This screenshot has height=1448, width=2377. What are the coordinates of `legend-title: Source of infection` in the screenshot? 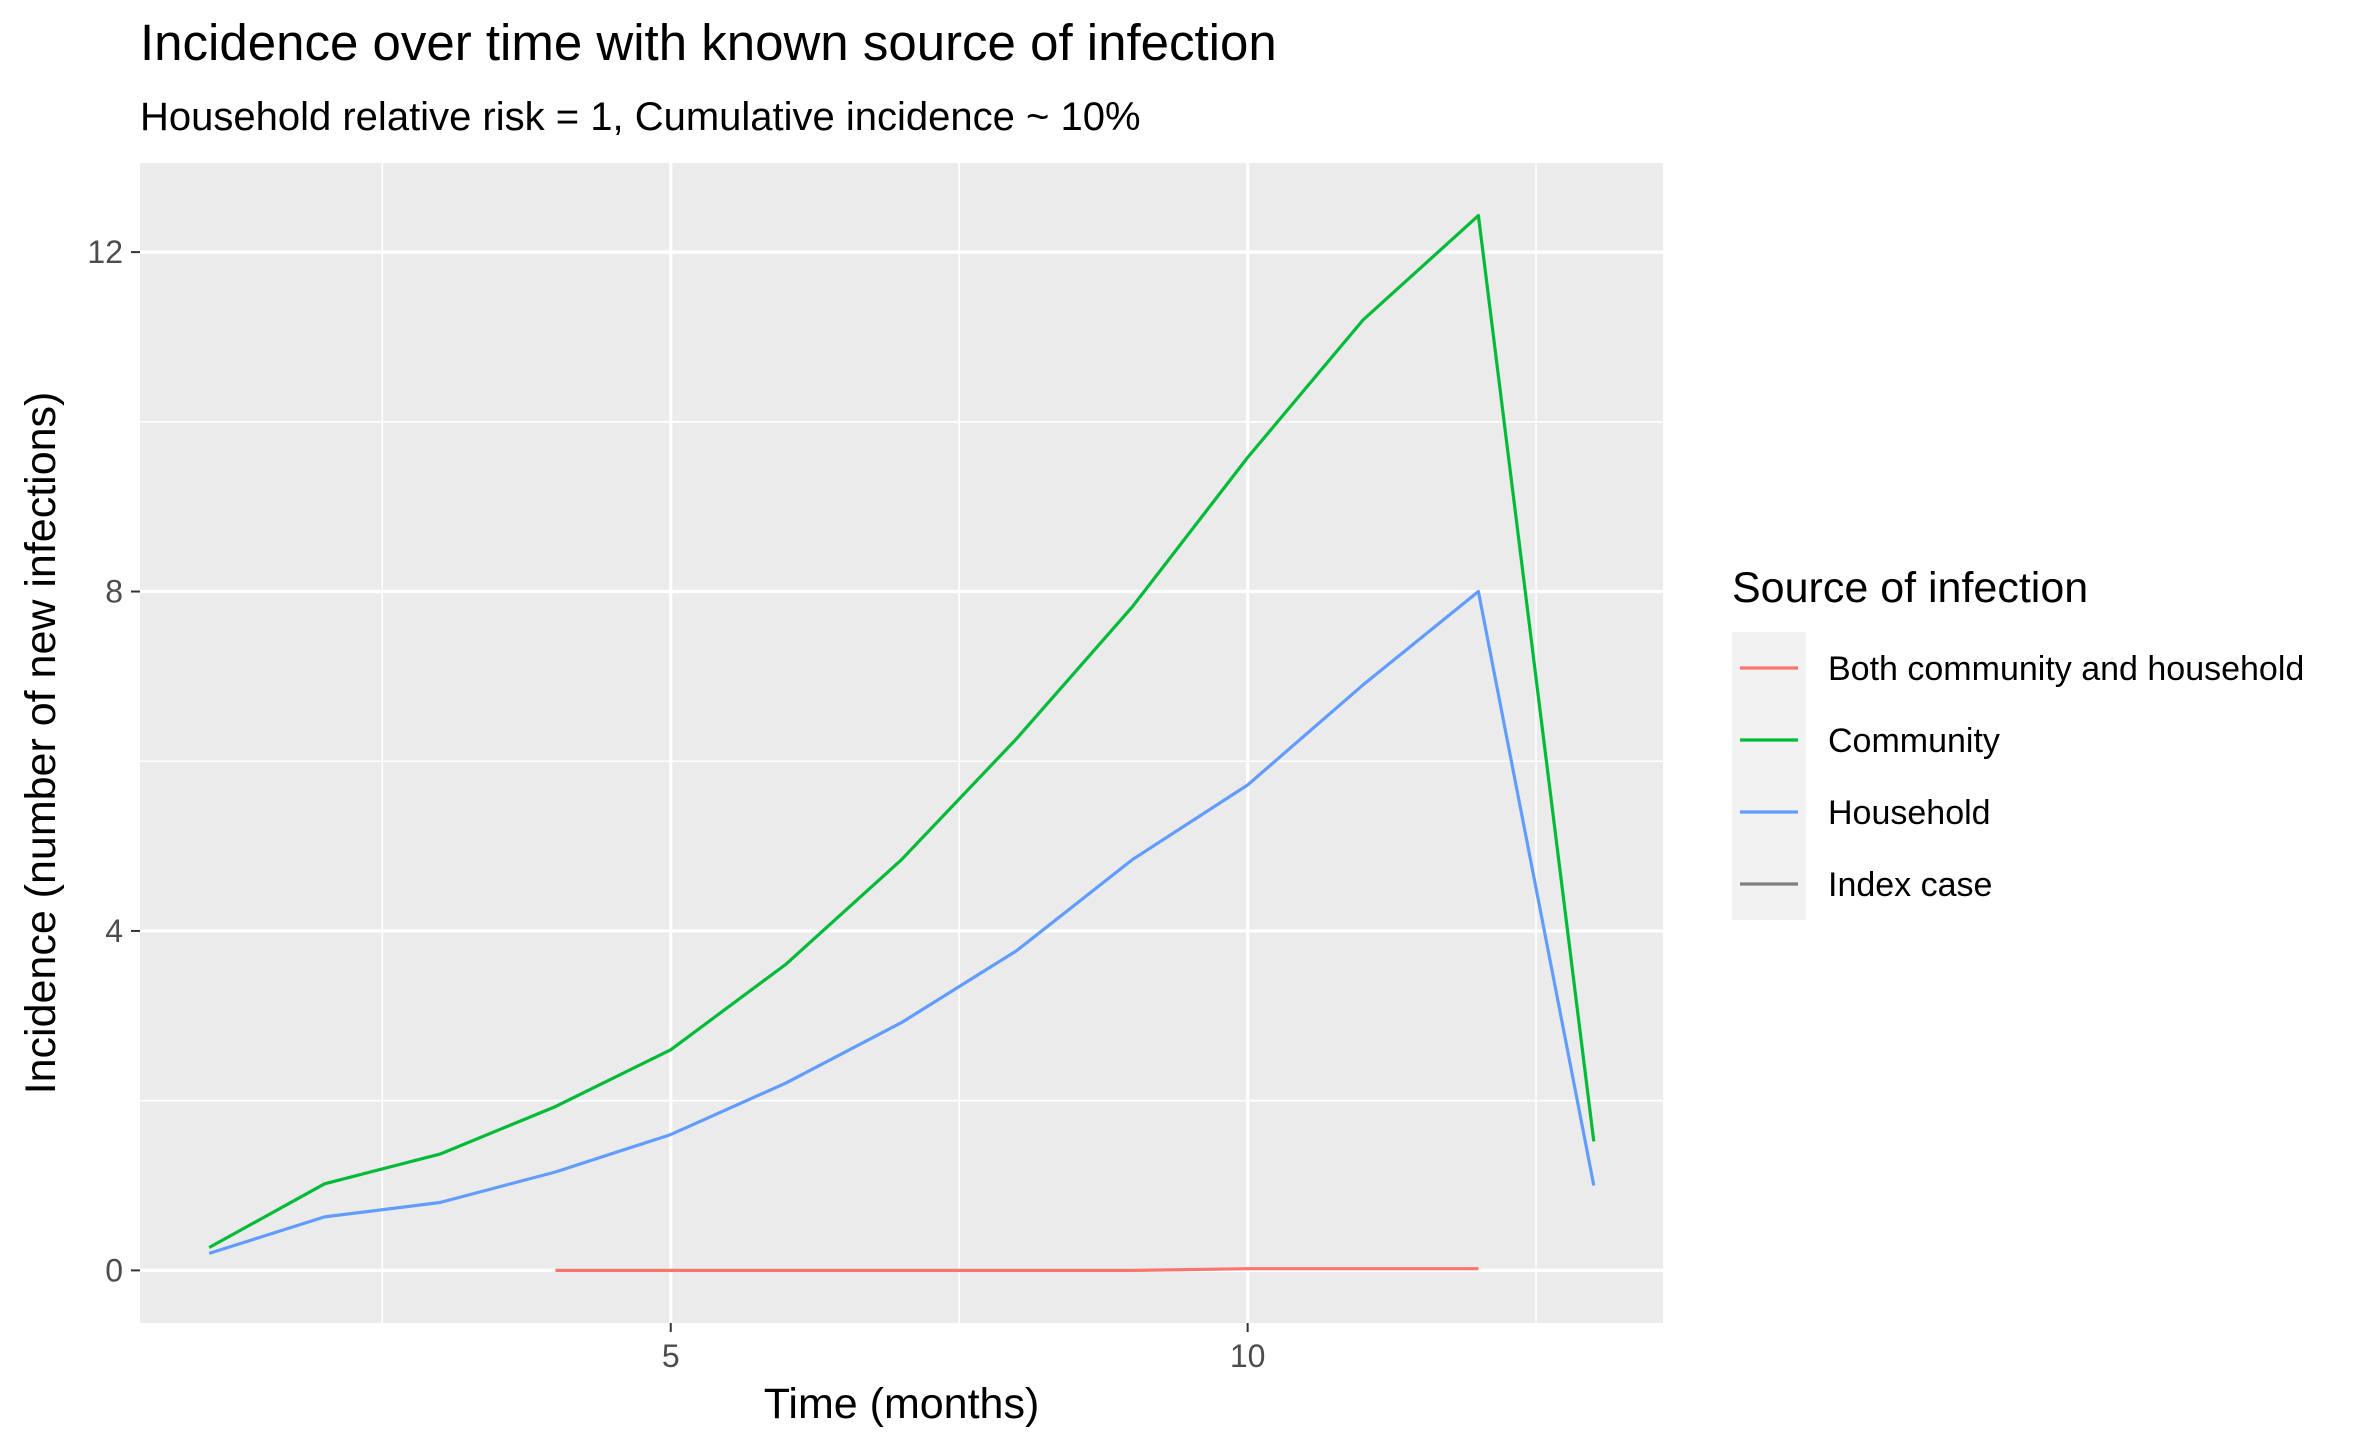 It's located at (1910, 588).